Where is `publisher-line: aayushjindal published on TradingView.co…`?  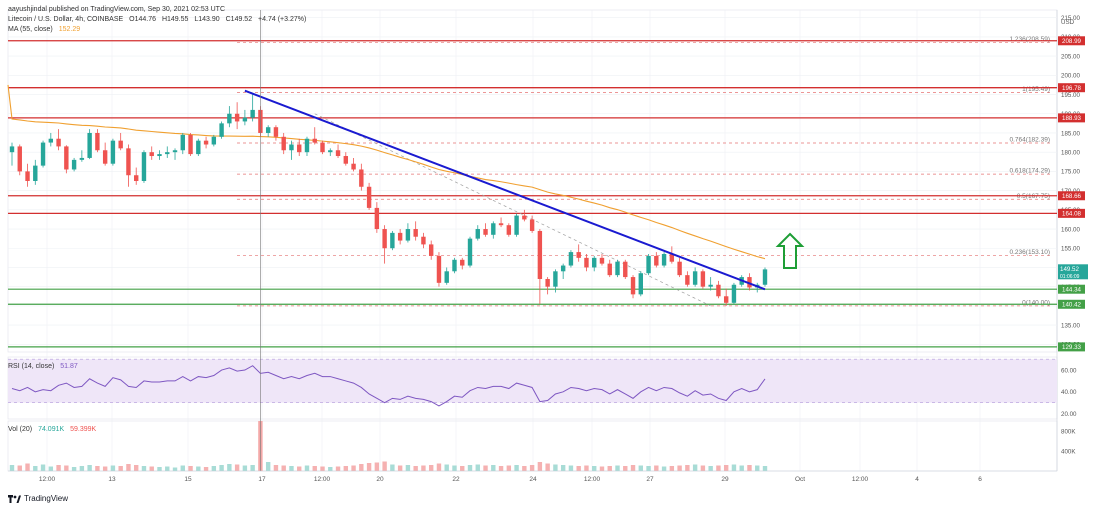
publisher-line: aayushjindal published on TradingView.co… is located at coordinates (117, 9).